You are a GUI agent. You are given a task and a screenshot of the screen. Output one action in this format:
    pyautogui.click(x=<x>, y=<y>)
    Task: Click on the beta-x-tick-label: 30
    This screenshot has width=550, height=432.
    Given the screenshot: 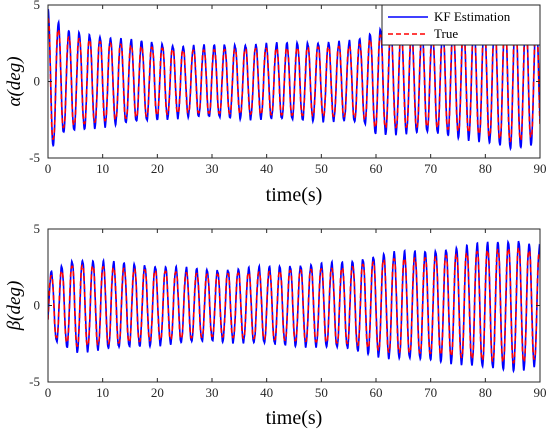 What is the action you would take?
    pyautogui.click(x=212, y=392)
    